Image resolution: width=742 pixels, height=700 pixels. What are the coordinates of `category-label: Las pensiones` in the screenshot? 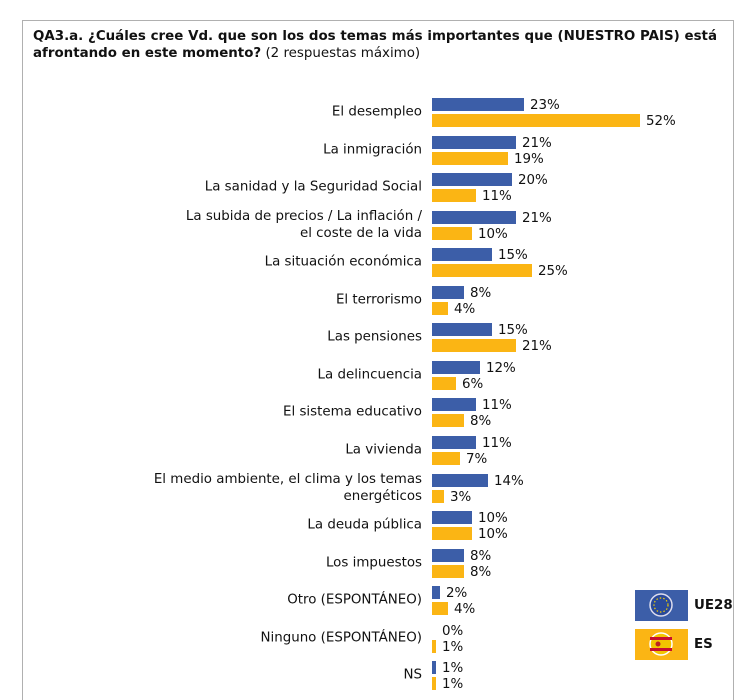 It's located at (374, 337).